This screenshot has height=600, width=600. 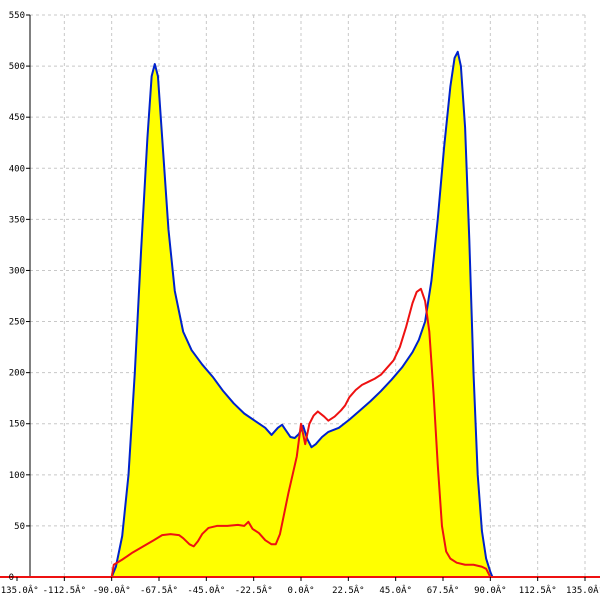 What do you see at coordinates (17, 374) in the screenshot?
I see `y-tick-label: 200` at bounding box center [17, 374].